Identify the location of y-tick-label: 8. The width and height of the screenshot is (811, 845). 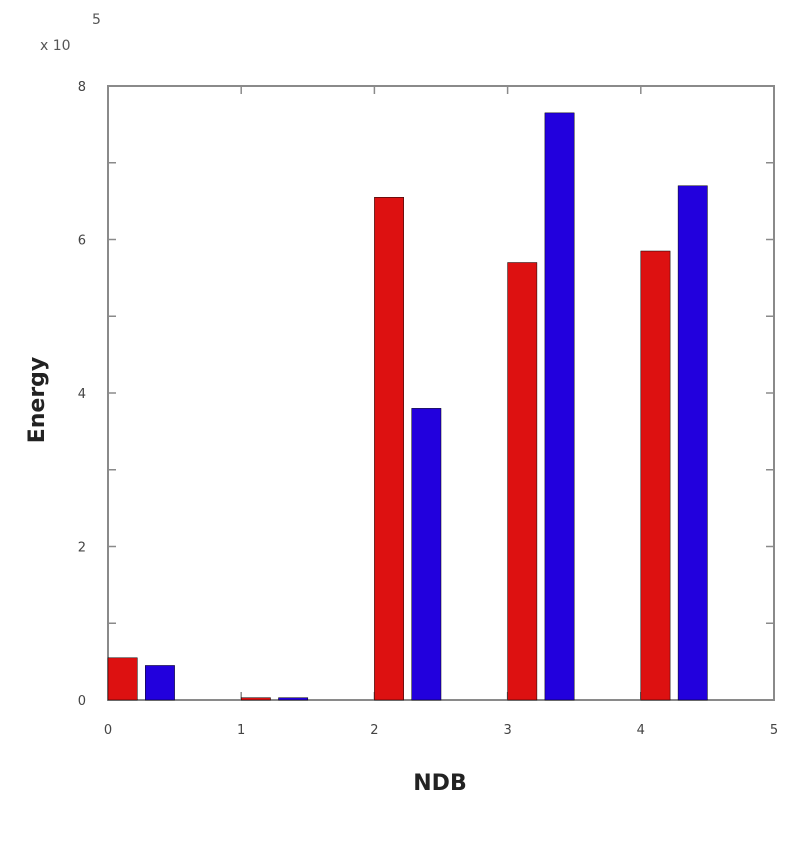
(82, 87).